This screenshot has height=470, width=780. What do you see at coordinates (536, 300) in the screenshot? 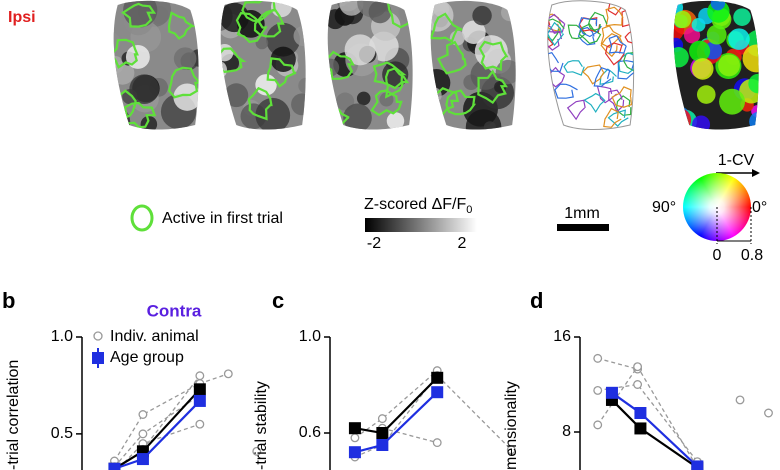
I see `panel-letter: d` at bounding box center [536, 300].